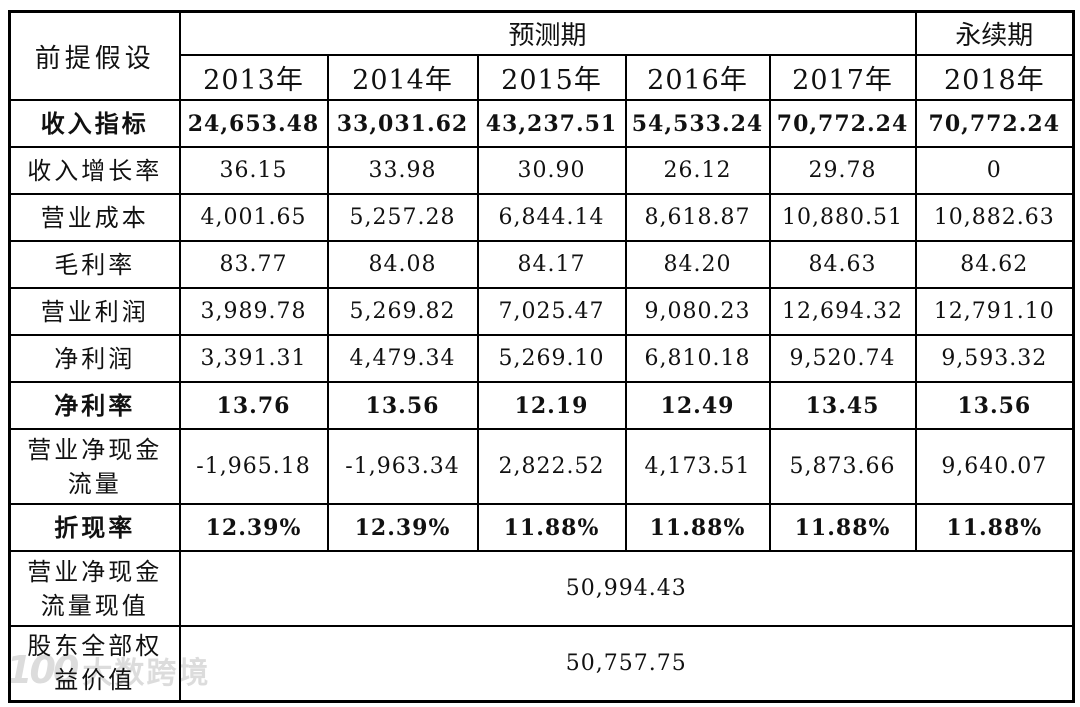 Image resolution: width=1080 pixels, height=707 pixels. I want to click on cell-value: 5,269.82, so click(402, 311).